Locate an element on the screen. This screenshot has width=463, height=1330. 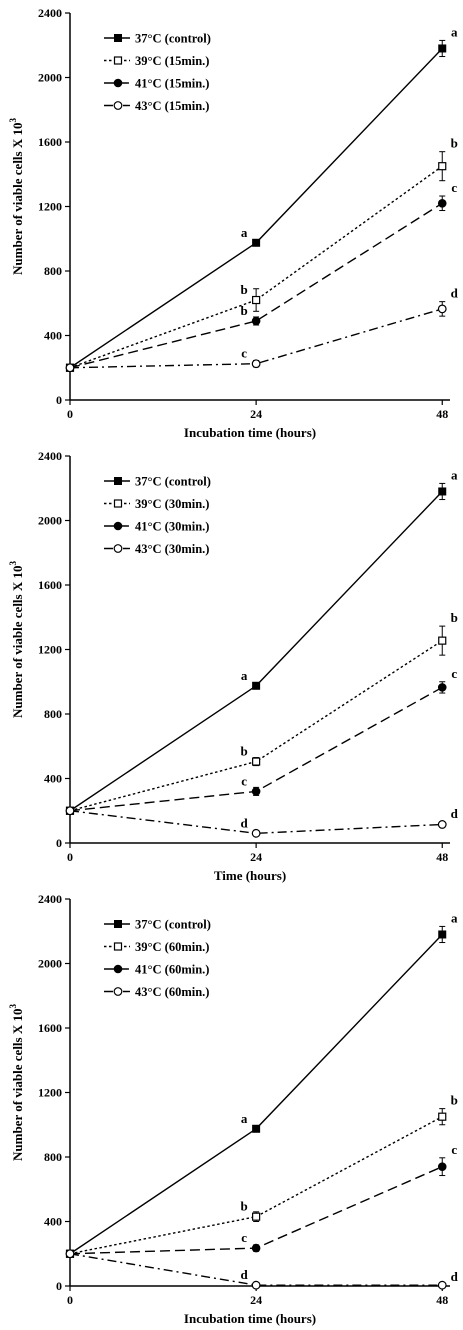
legend-label: 39°C (30min.) is located at coordinates (172, 504).